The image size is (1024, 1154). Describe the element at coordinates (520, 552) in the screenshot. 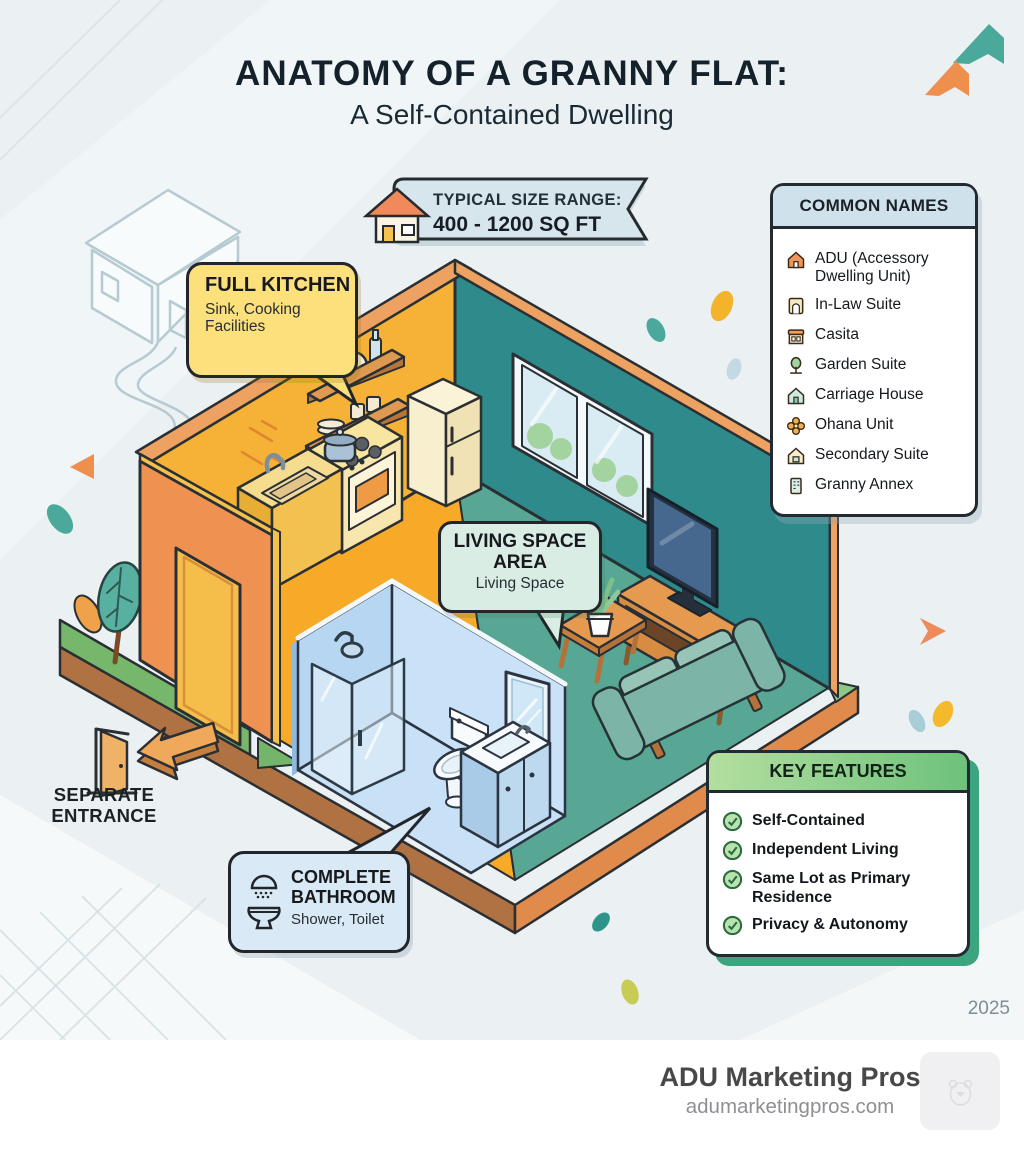

I see `living-callout-title: LIVING SPACE AREA` at that location.